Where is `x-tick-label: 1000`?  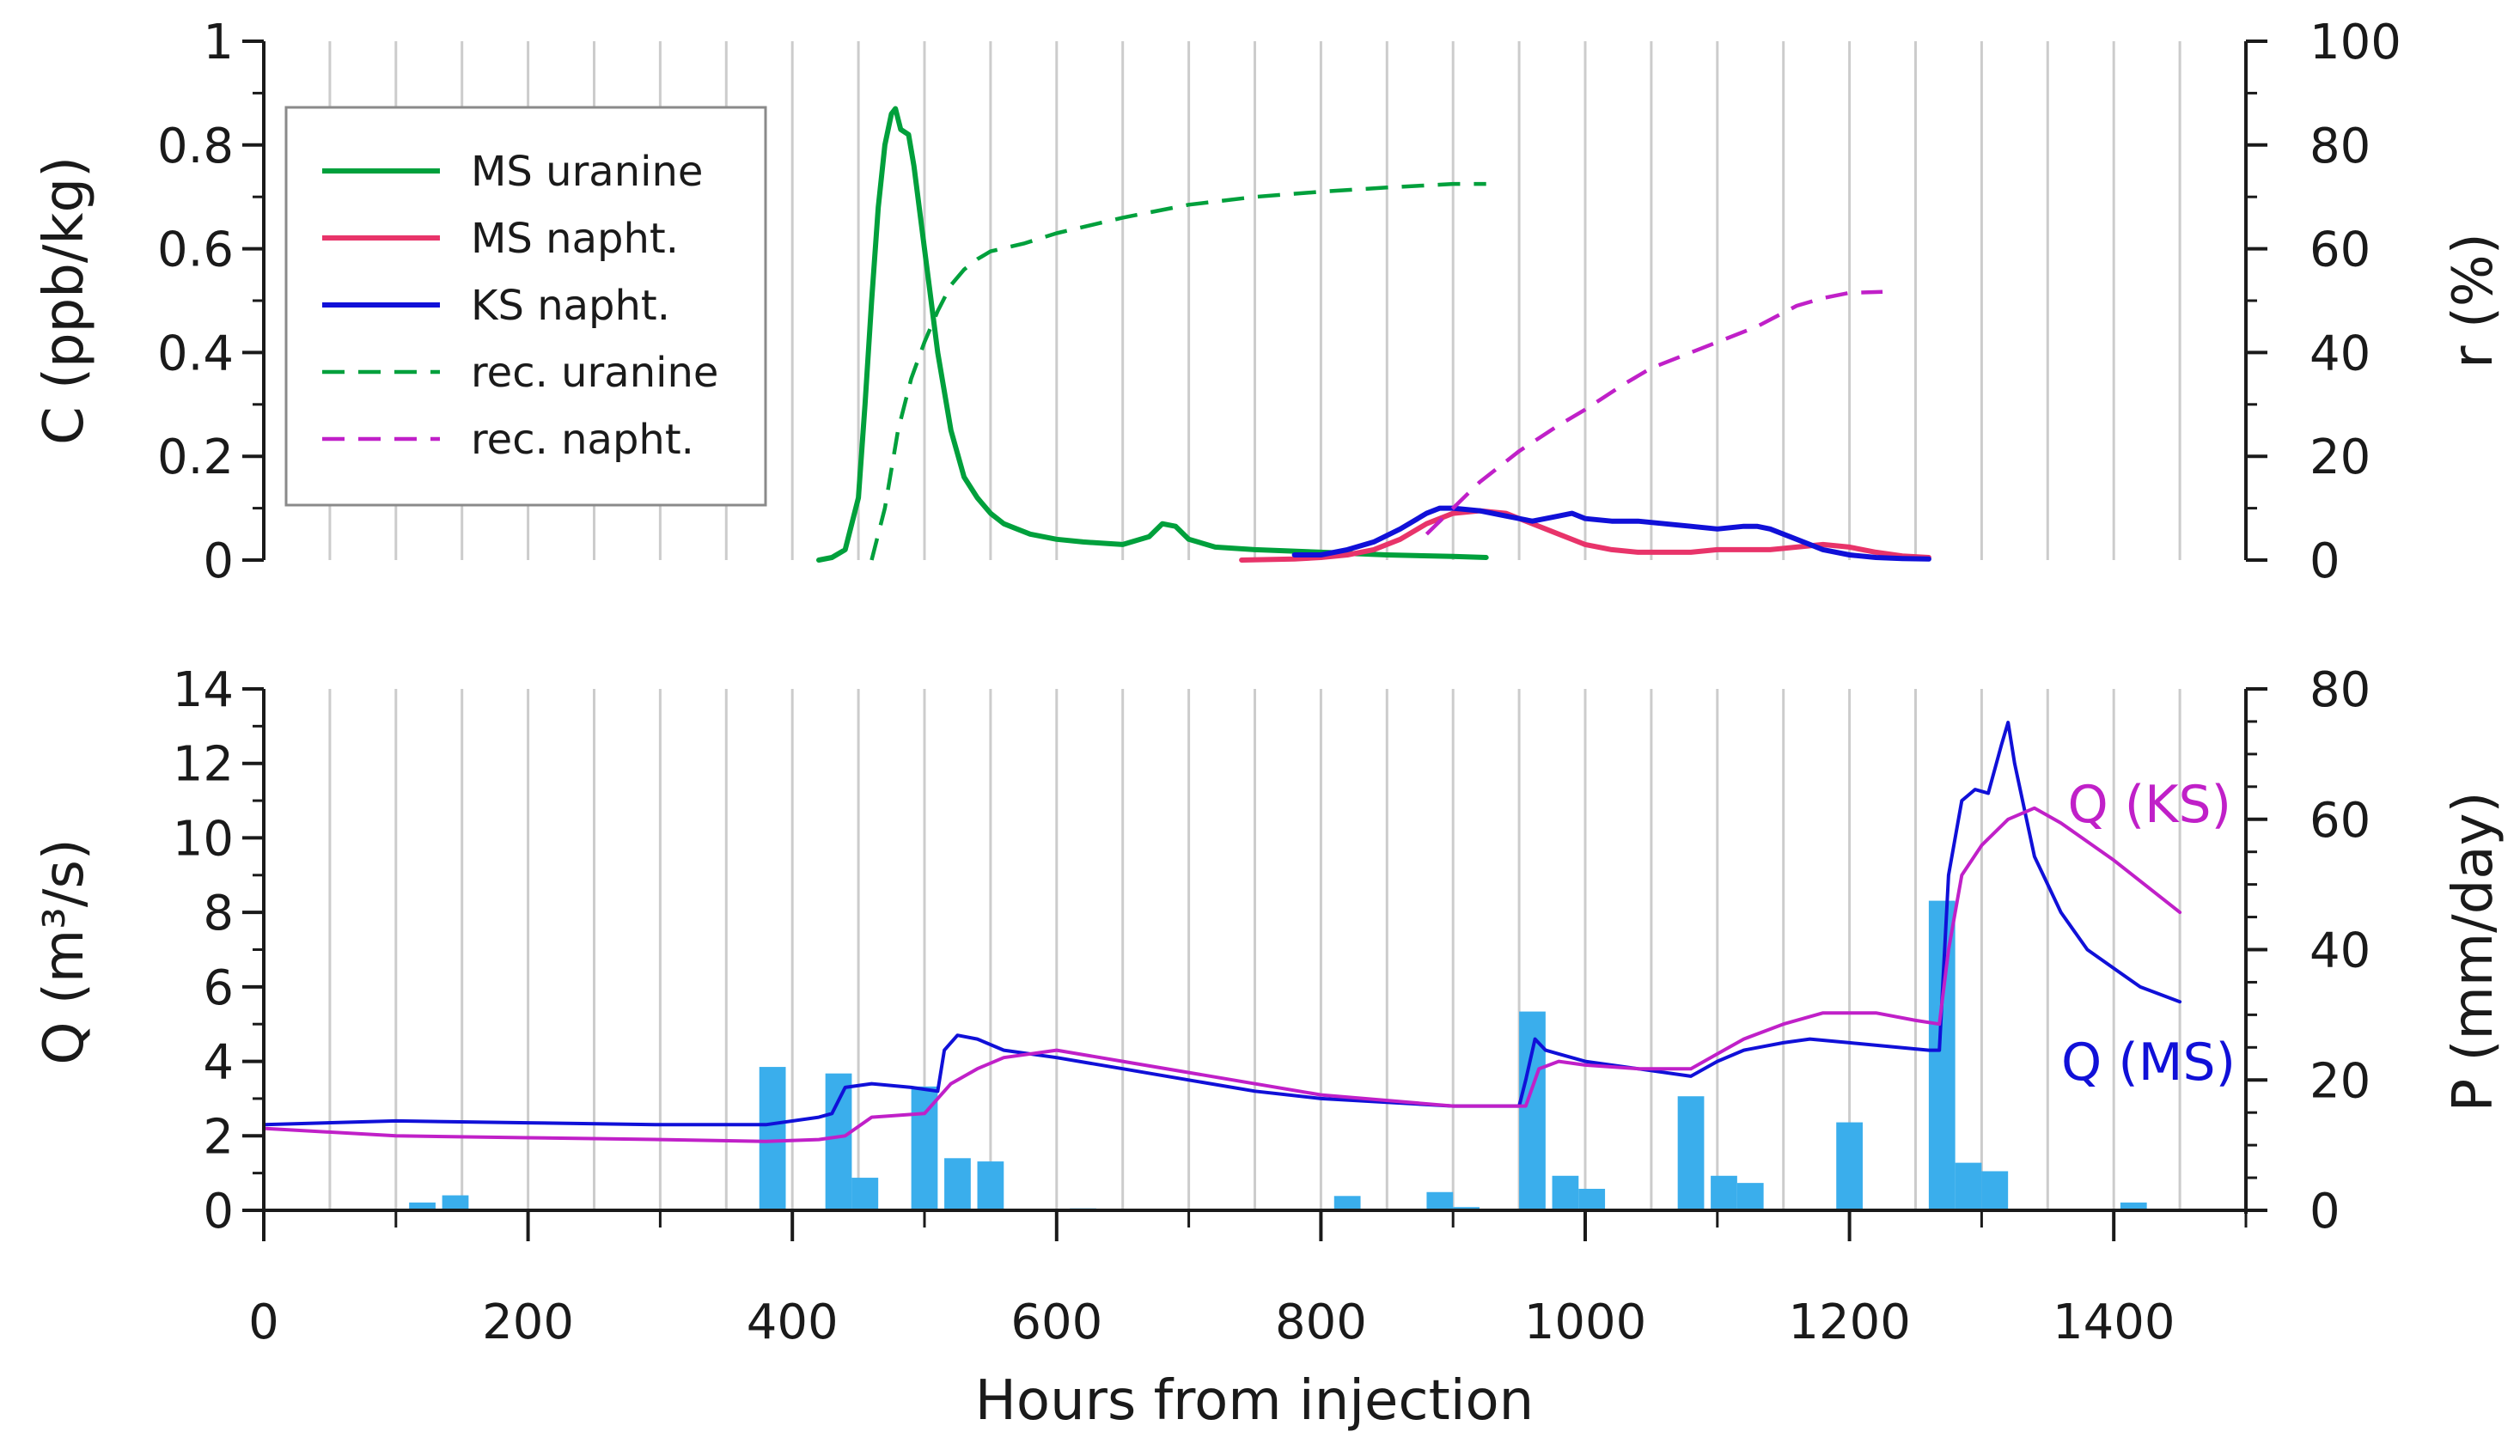 x-tick-label: 1000 is located at coordinates (1585, 1322).